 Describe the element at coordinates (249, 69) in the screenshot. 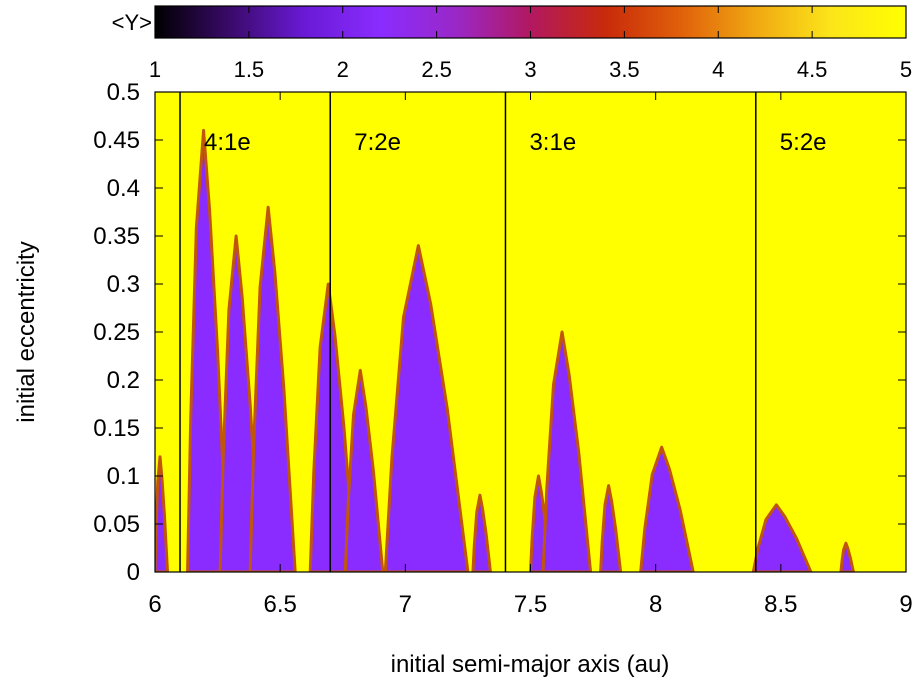

I see `colorbar-tick-label: 1.5` at that location.